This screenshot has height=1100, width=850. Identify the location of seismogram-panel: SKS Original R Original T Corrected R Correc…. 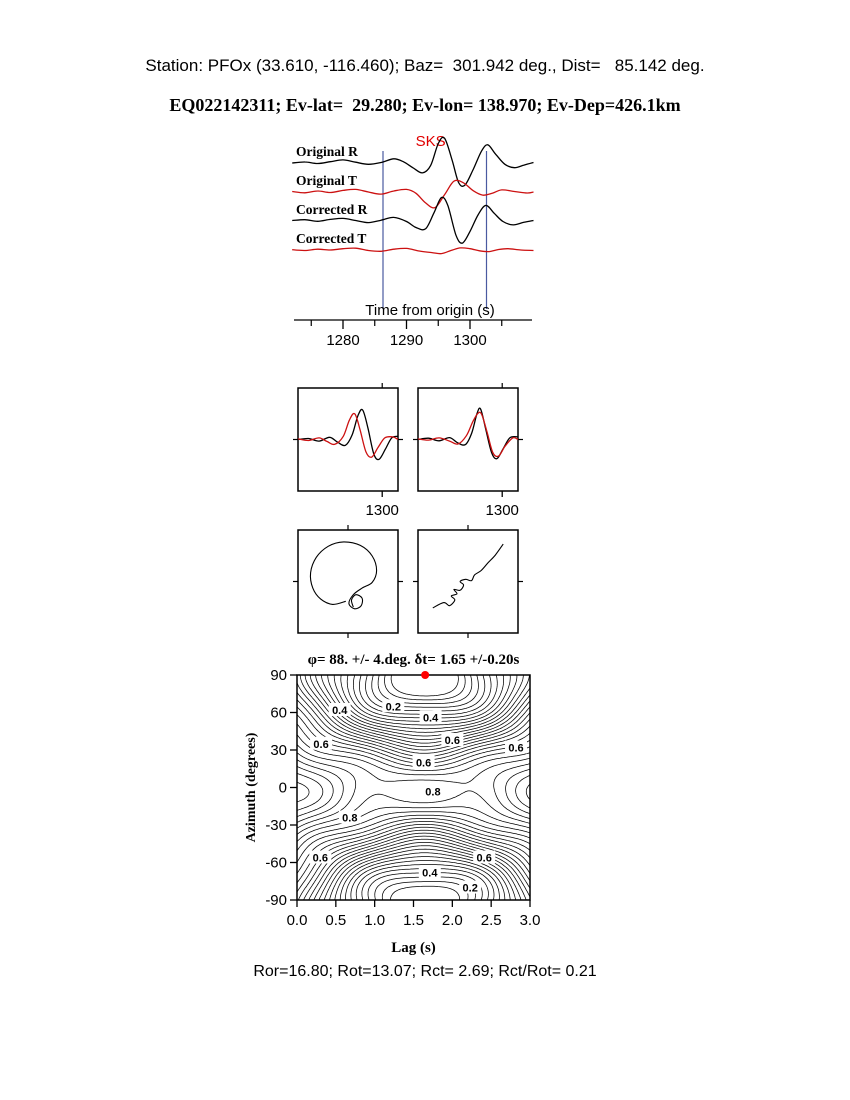
(420, 250).